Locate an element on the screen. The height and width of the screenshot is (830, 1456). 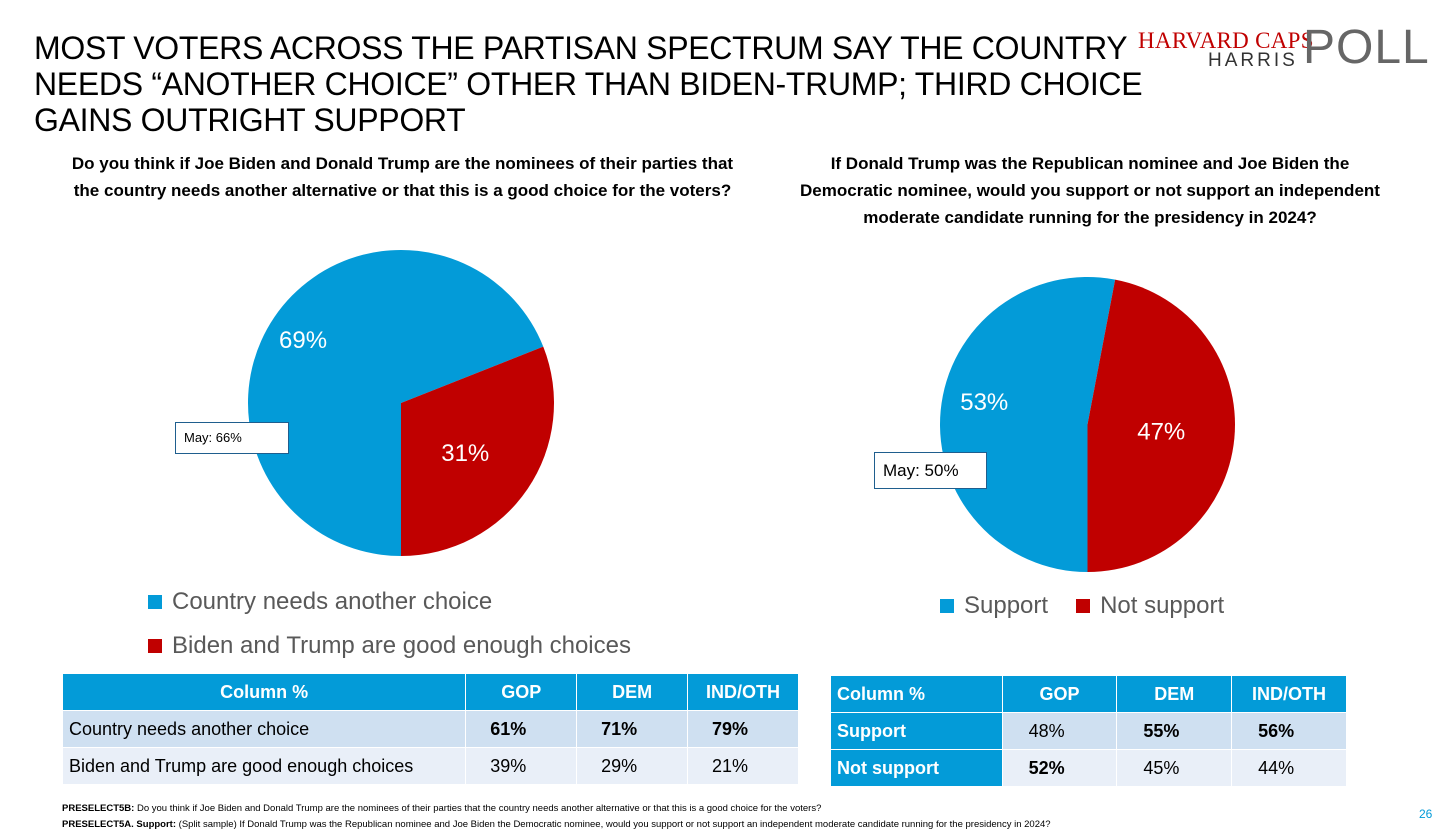
table-cell: 45% is located at coordinates (1174, 768).